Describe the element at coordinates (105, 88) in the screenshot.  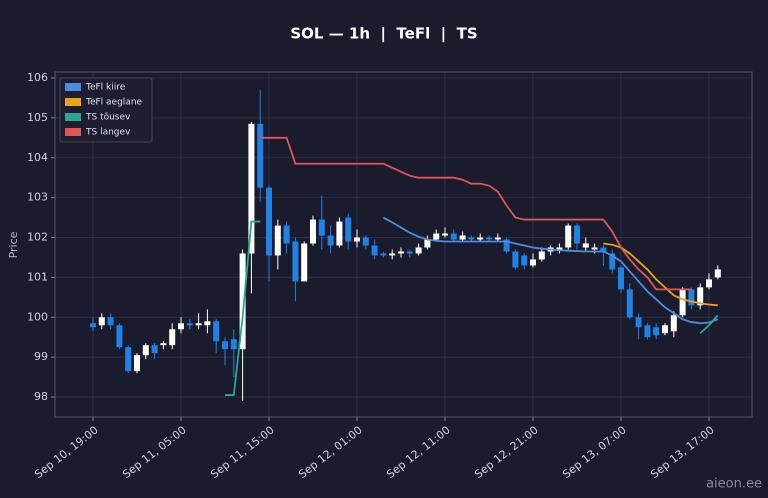
I see `legend-label: TeFl kiire` at that location.